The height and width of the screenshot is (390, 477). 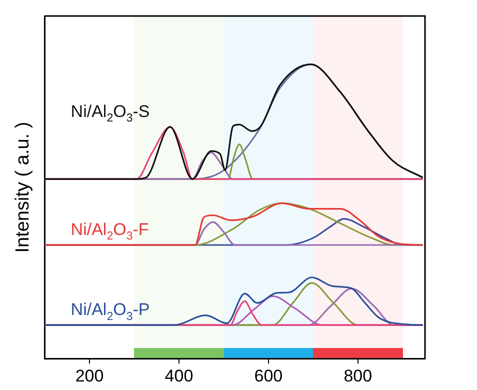 What do you see at coordinates (358, 376) in the screenshot?
I see `x-tick-label: 800` at bounding box center [358, 376].